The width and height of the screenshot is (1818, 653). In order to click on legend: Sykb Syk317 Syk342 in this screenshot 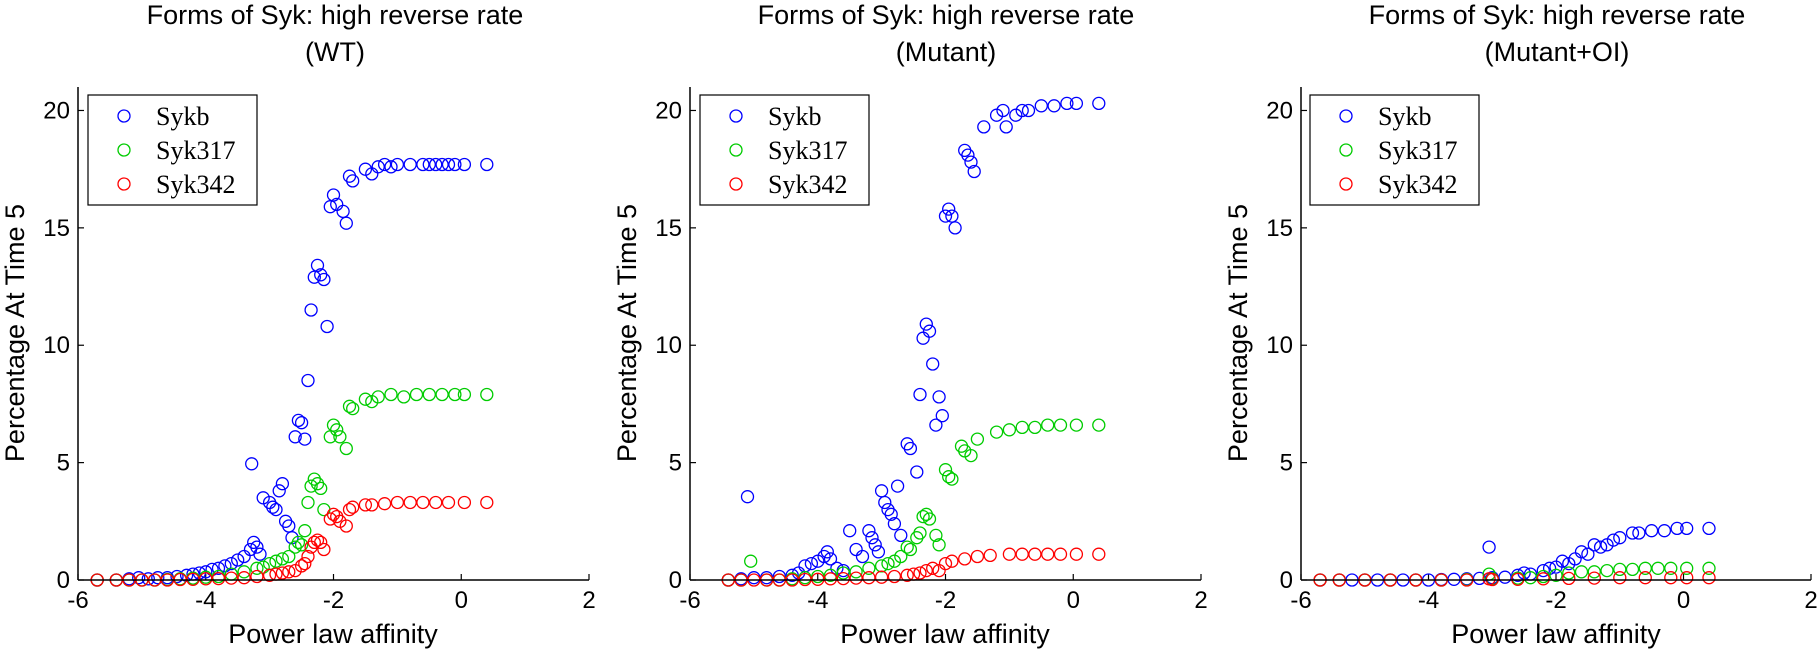, I will do `click(784, 150)`.